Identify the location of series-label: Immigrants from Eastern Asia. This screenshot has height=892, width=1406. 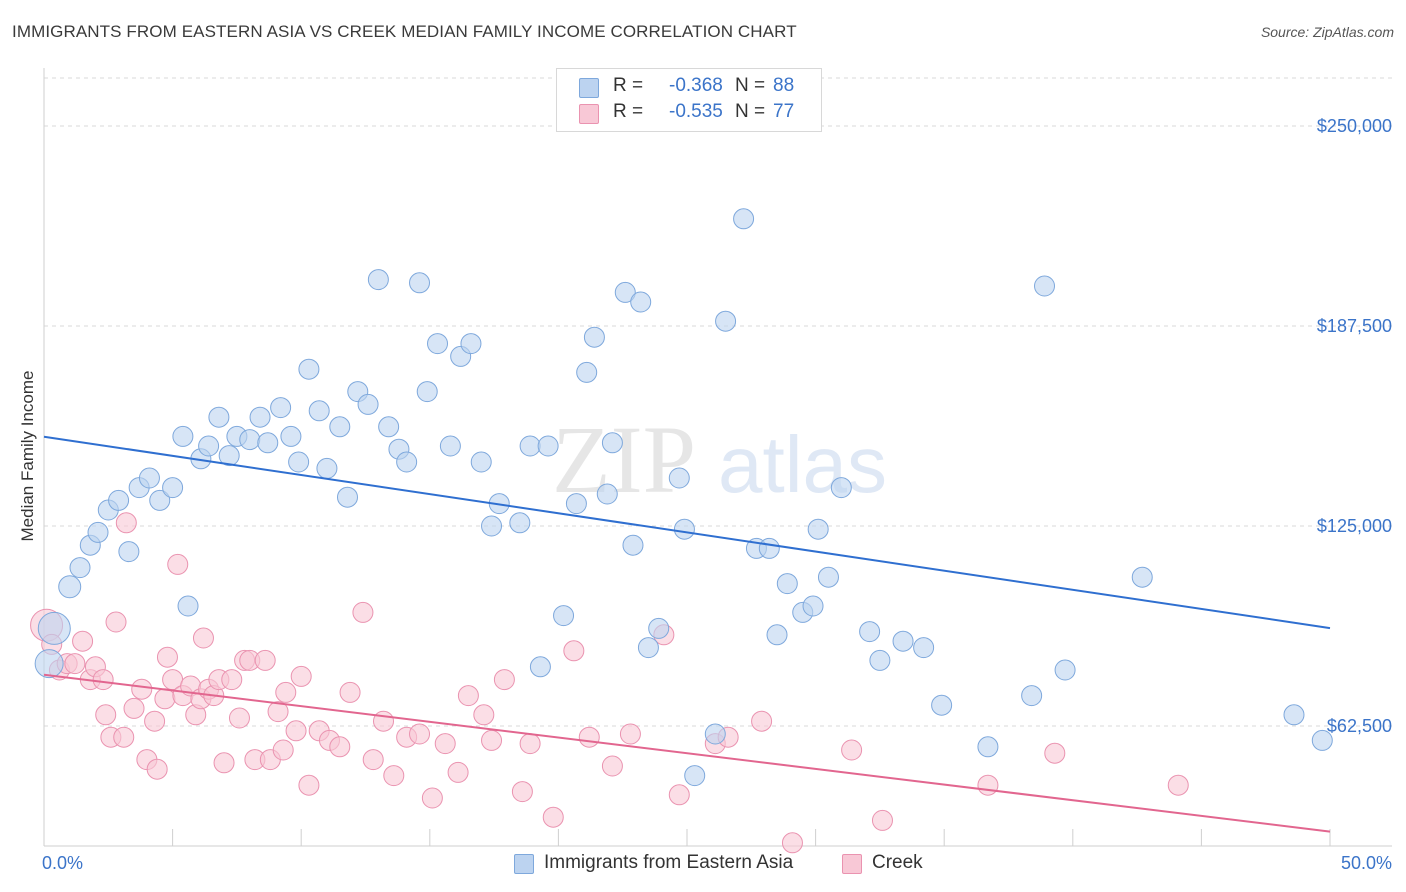
(669, 862).